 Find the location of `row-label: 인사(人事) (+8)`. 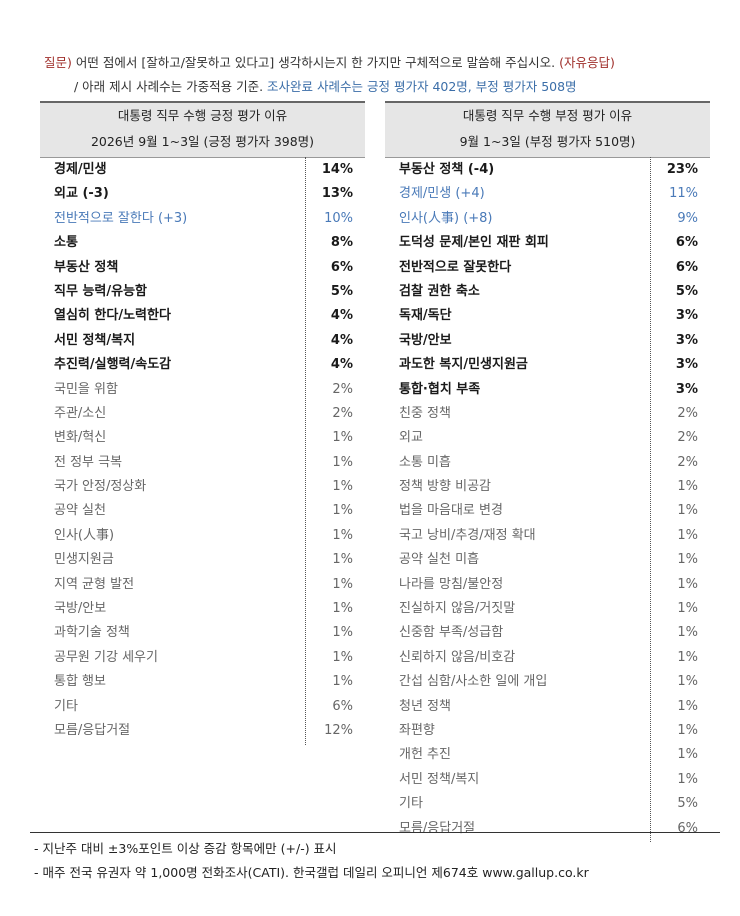

row-label: 인사(人事) (+8) is located at coordinates (446, 218).